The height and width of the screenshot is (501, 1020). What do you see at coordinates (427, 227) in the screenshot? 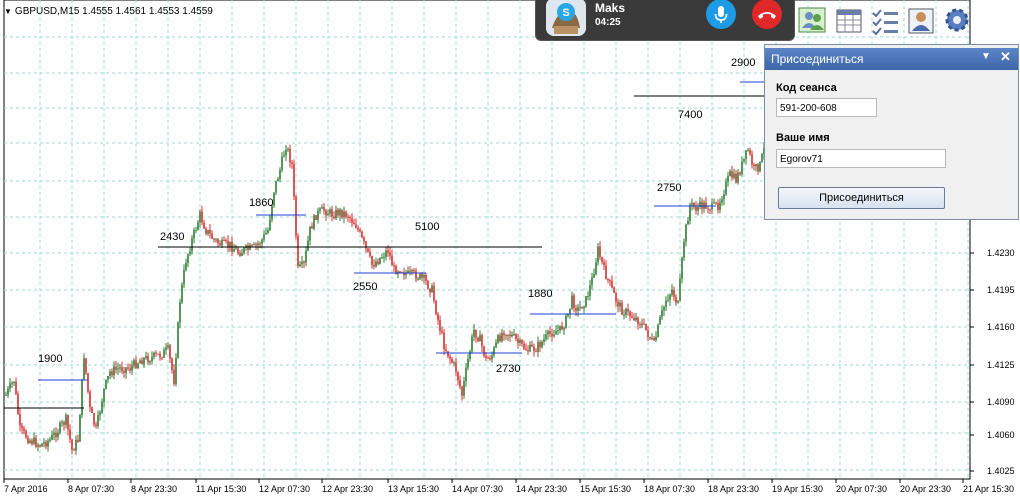
I see `level-label: 5100` at bounding box center [427, 227].